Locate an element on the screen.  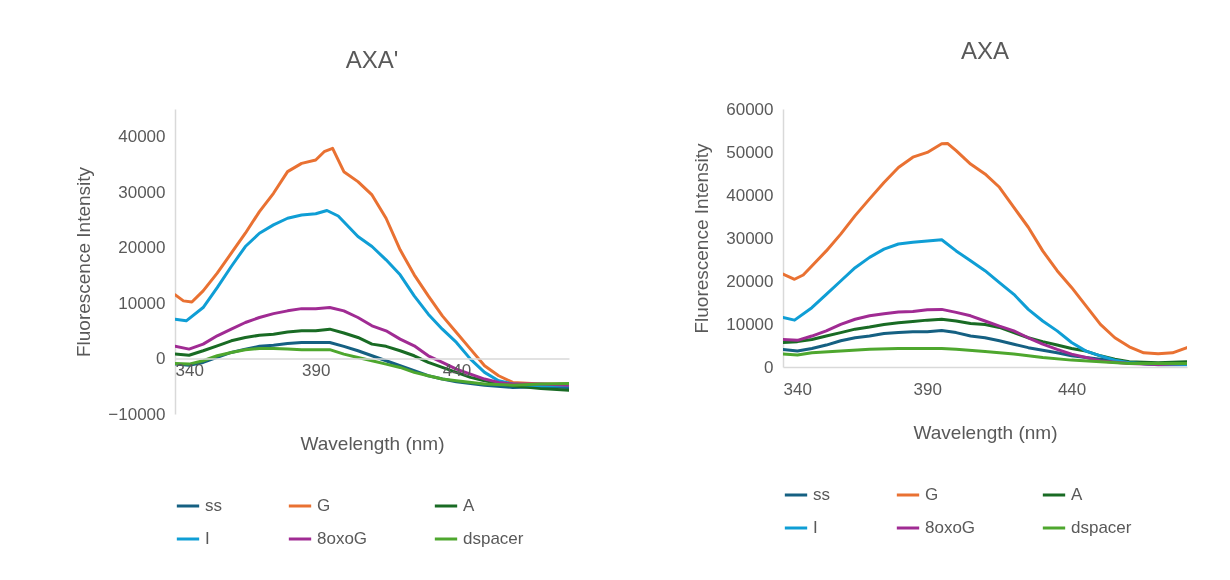
chart-title: AXA is located at coordinates (985, 50).